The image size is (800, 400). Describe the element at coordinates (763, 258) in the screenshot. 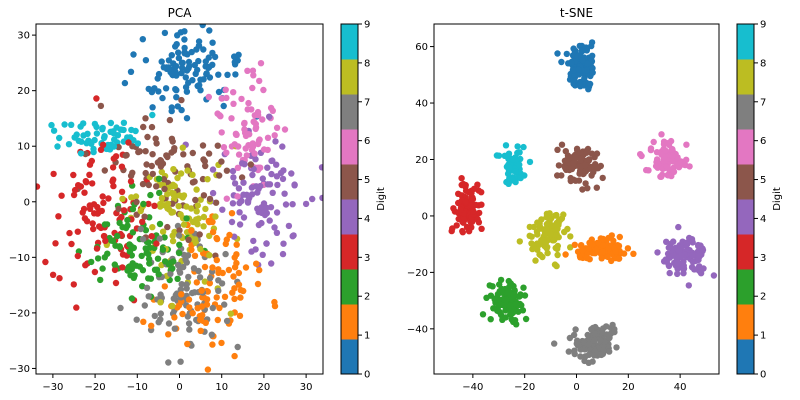

I see `colorbar-tick-label: 3` at that location.